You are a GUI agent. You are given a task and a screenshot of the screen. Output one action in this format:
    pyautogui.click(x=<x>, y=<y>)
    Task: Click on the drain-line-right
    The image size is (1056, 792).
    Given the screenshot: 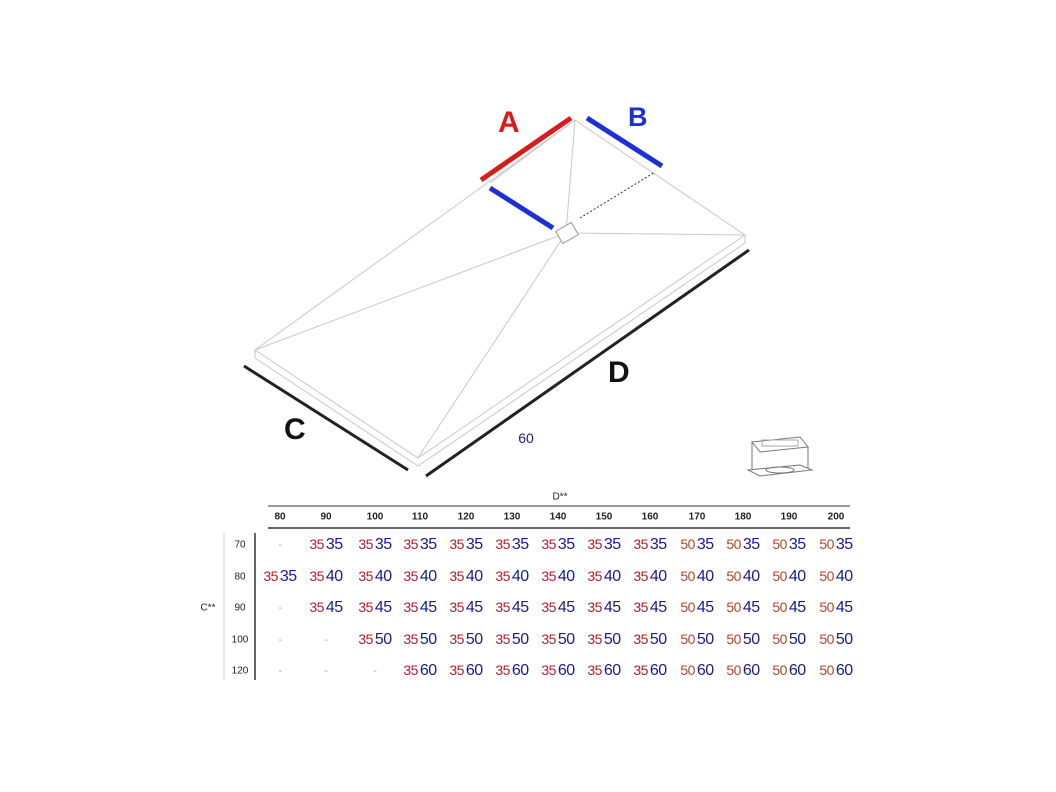 What is the action you would take?
    pyautogui.click(x=655, y=234)
    